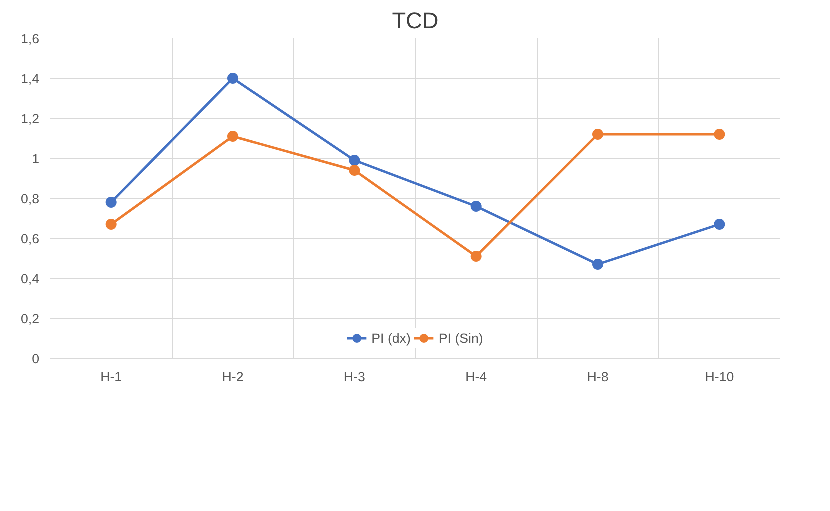 This screenshot has width=830, height=511. Describe the element at coordinates (355, 377) in the screenshot. I see `x-tick-label: H-3` at that location.